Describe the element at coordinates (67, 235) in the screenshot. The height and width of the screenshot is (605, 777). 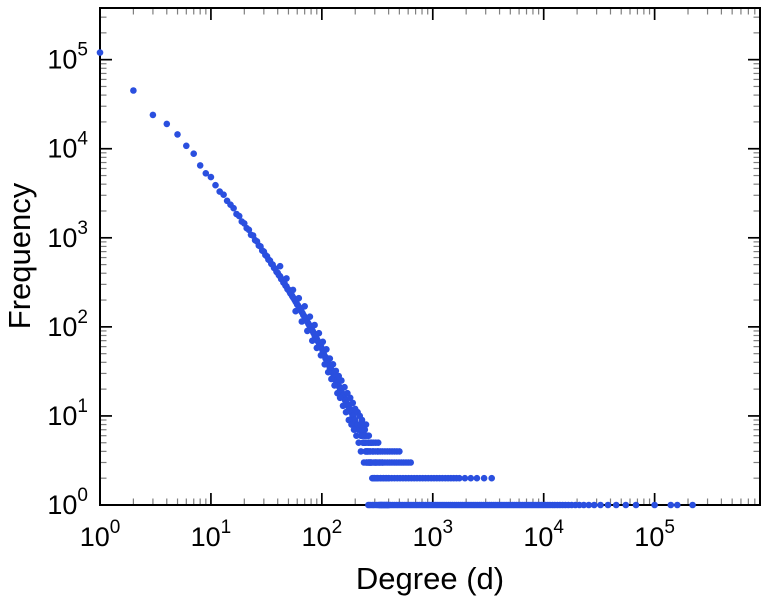
I see `y-tick-label: 10³` at that location.